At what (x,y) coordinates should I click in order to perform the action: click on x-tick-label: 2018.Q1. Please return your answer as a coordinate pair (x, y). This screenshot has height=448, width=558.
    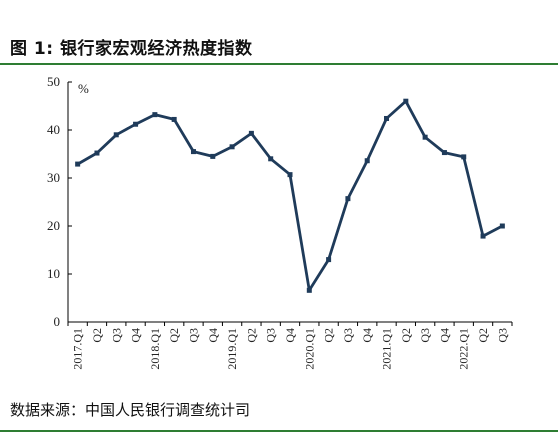
    Looking at the image, I should click on (155, 349).